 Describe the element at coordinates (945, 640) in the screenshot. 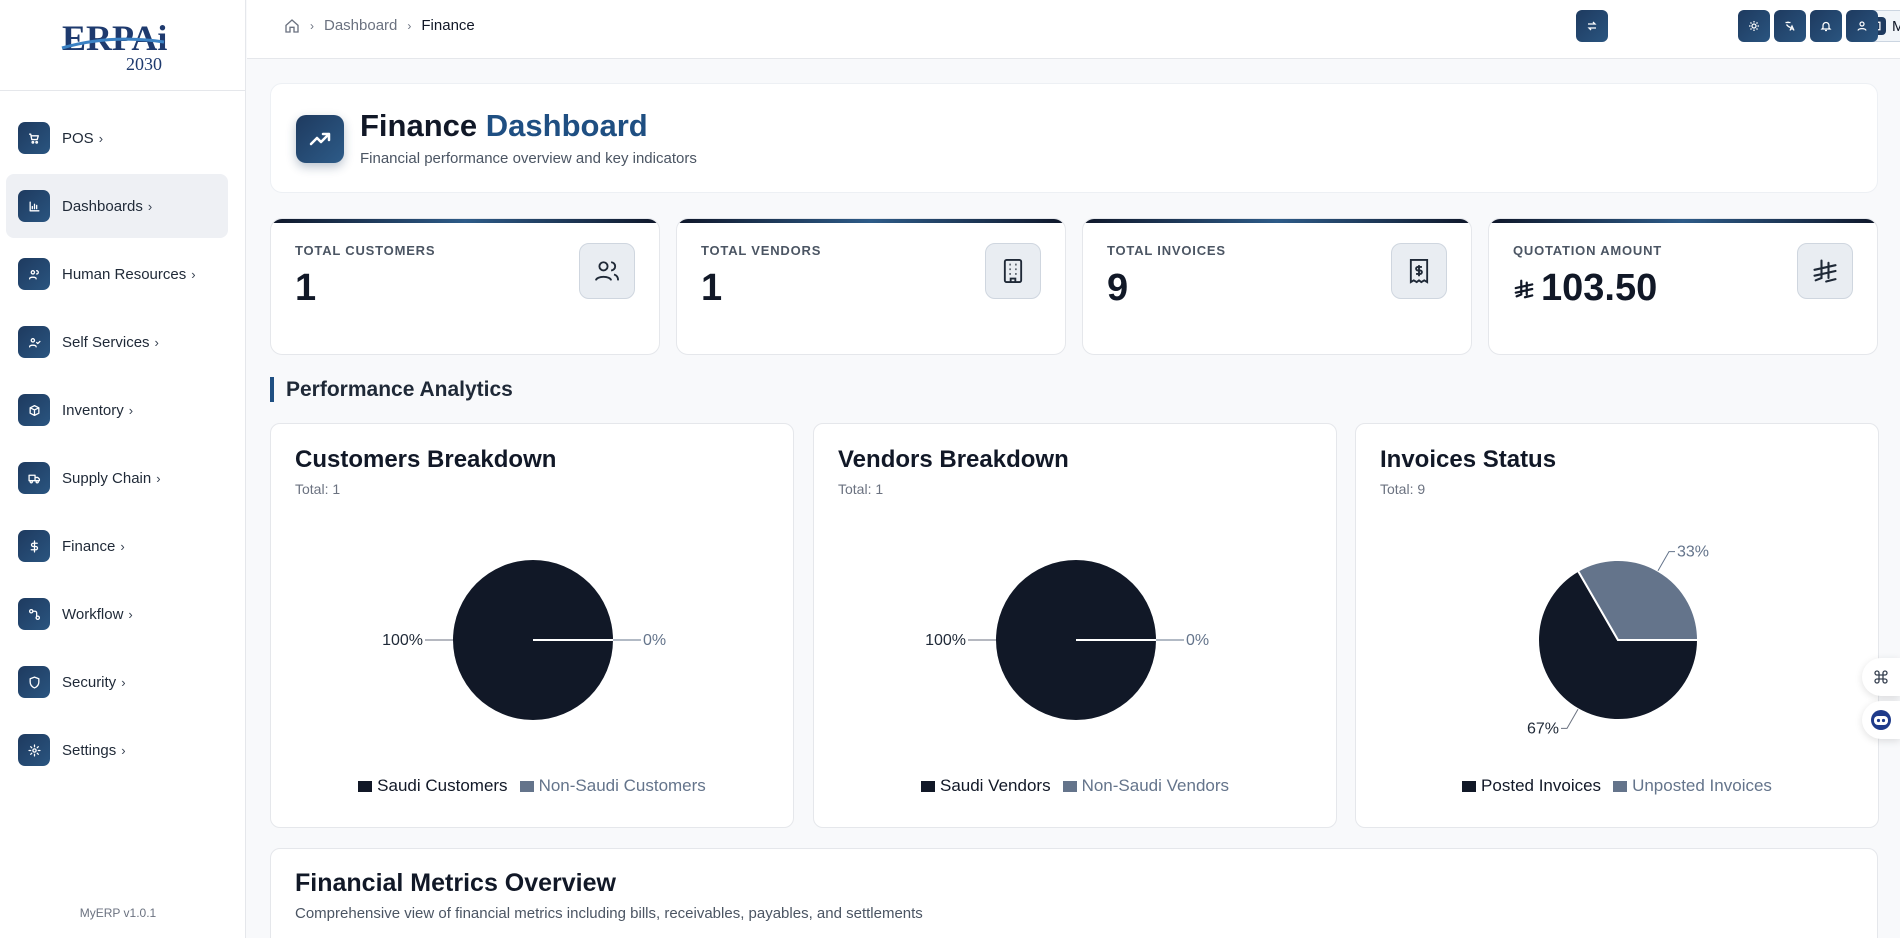

I see `pie-label: 100%` at that location.